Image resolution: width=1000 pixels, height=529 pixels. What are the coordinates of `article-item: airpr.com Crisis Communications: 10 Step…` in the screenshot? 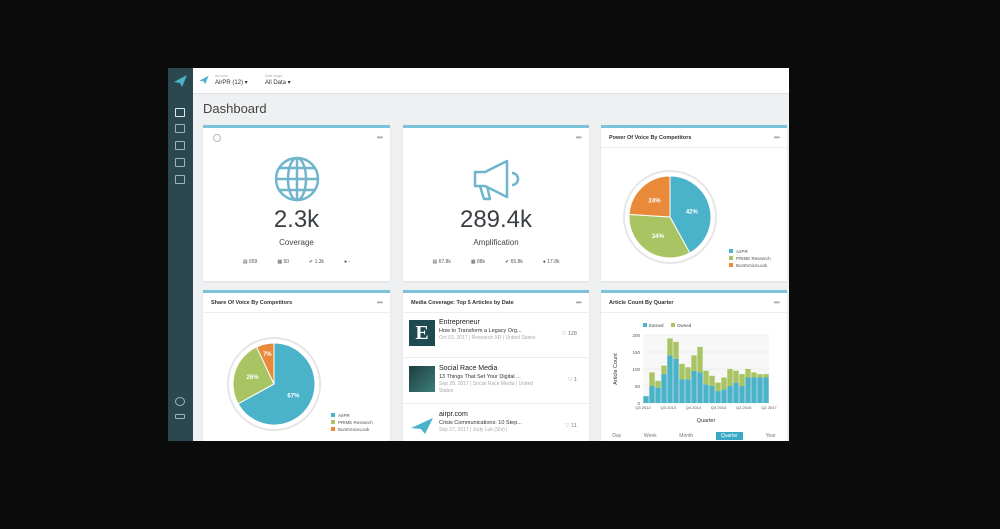 It's located at (496, 423).